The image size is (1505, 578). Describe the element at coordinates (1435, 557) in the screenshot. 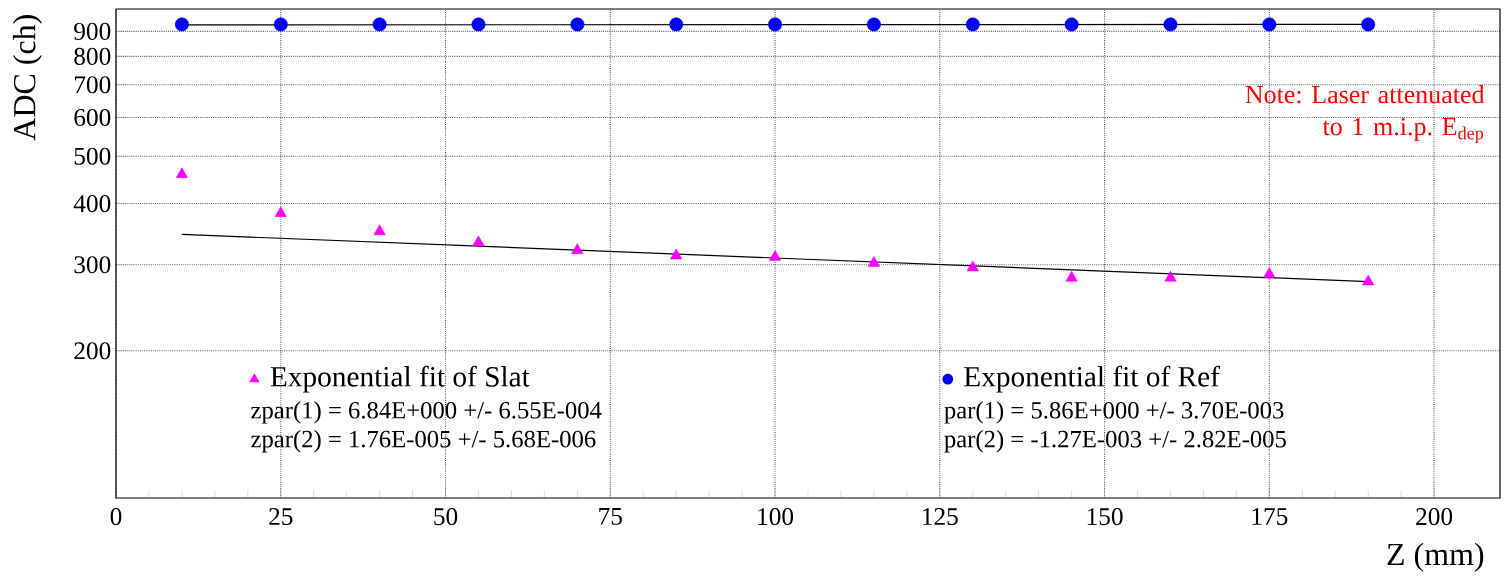

I see `x-axis-title: Z (mm)` at that location.